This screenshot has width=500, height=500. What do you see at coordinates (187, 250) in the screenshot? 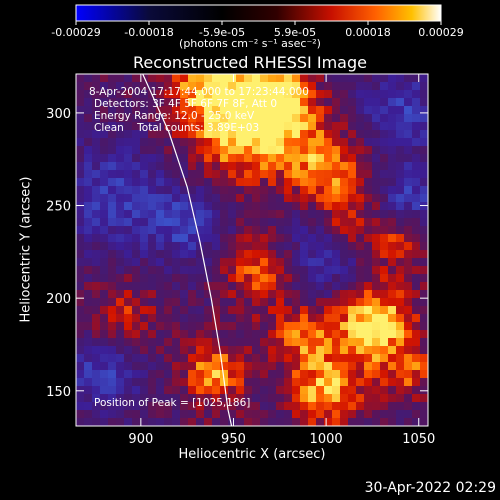
I see `limb-curve` at bounding box center [187, 250].